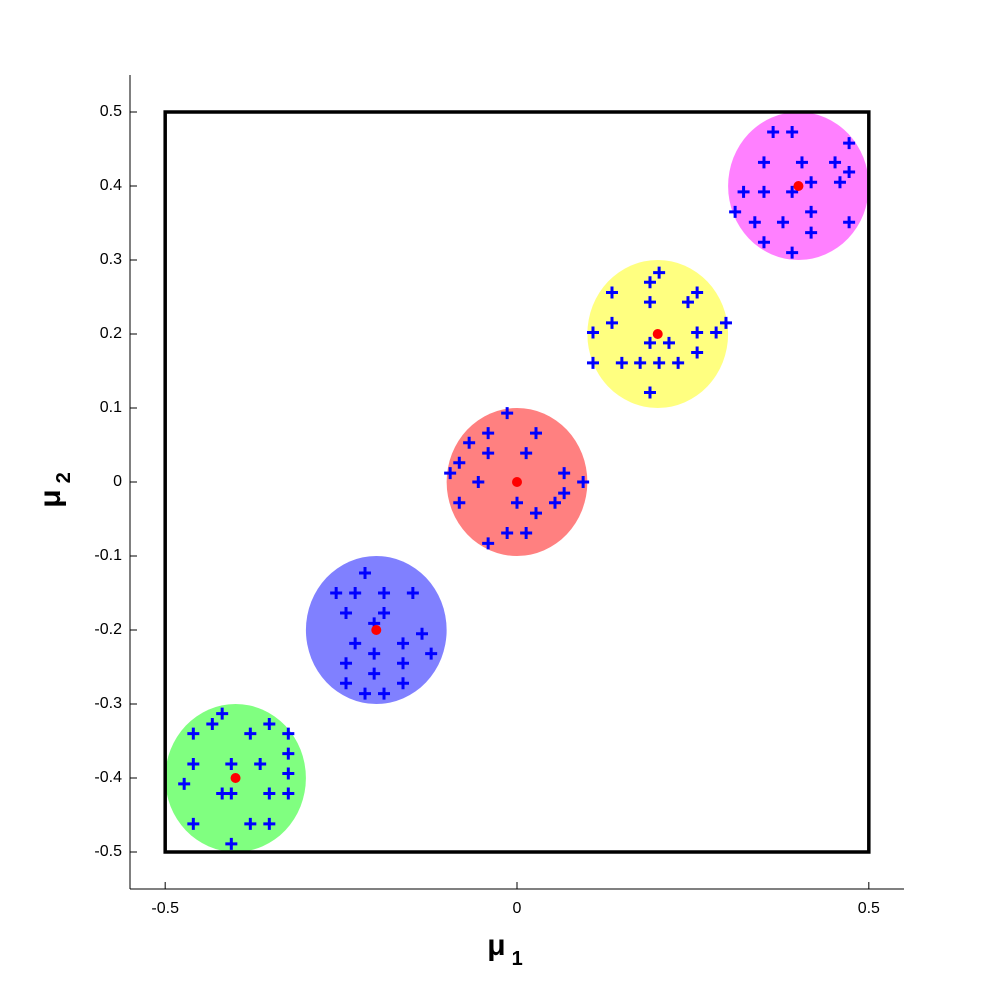 The image size is (999, 1000). I want to click on x-tick-label: 0, so click(517, 908).